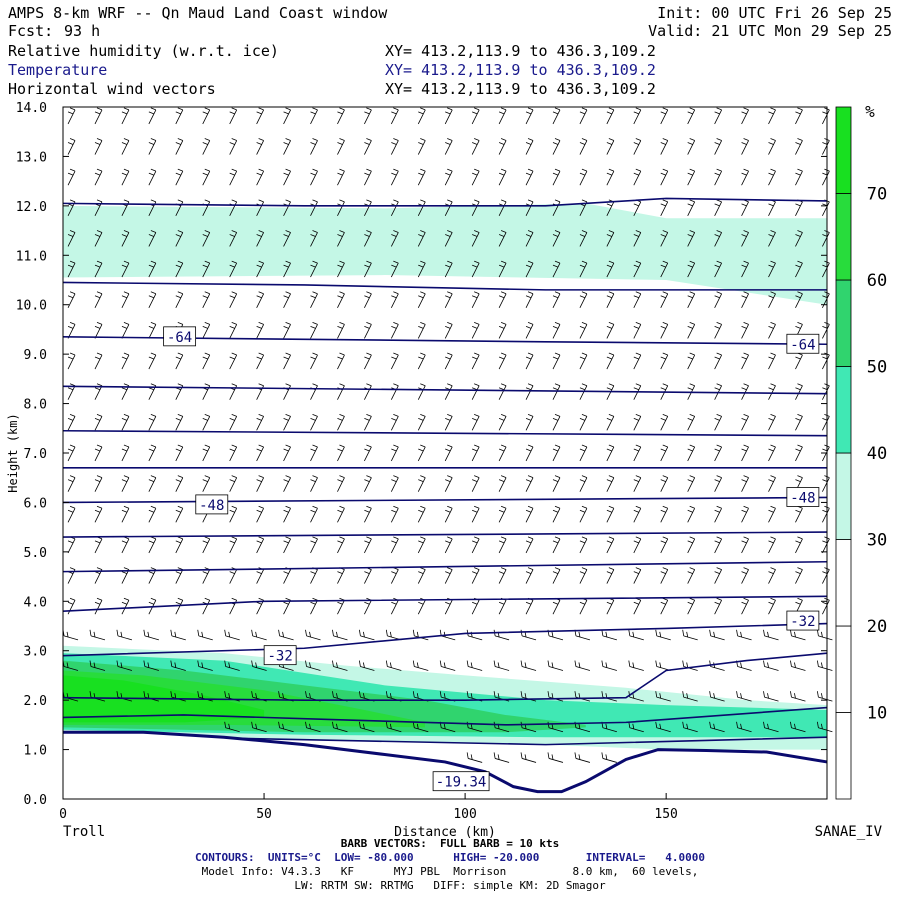 The image size is (900, 900). What do you see at coordinates (877, 541) in the screenshot?
I see `colorbar-label: 30` at bounding box center [877, 541].